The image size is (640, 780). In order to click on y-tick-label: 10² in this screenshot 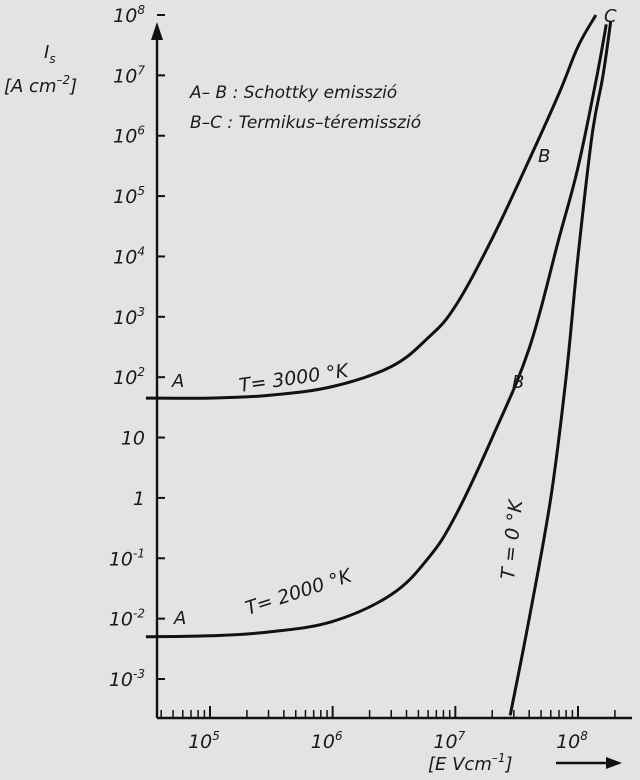, I will do `click(129, 377)`.